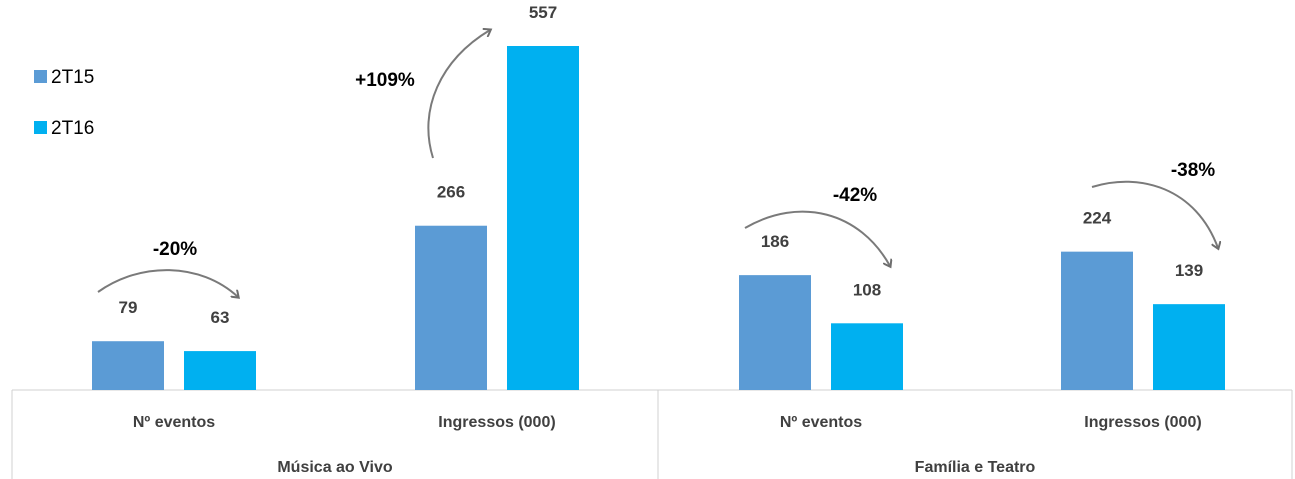 The image size is (1295, 479). What do you see at coordinates (975, 467) in the screenshot?
I see `group-label-familia: Família e Teatro` at bounding box center [975, 467].